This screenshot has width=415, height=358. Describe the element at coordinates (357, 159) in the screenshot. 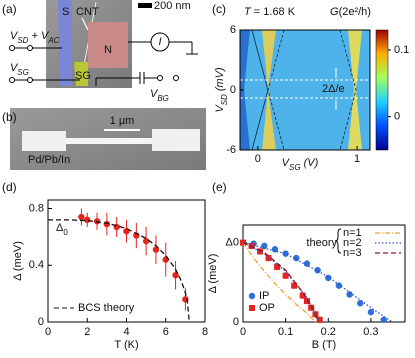

I see `x-tick-label: 1` at that location.